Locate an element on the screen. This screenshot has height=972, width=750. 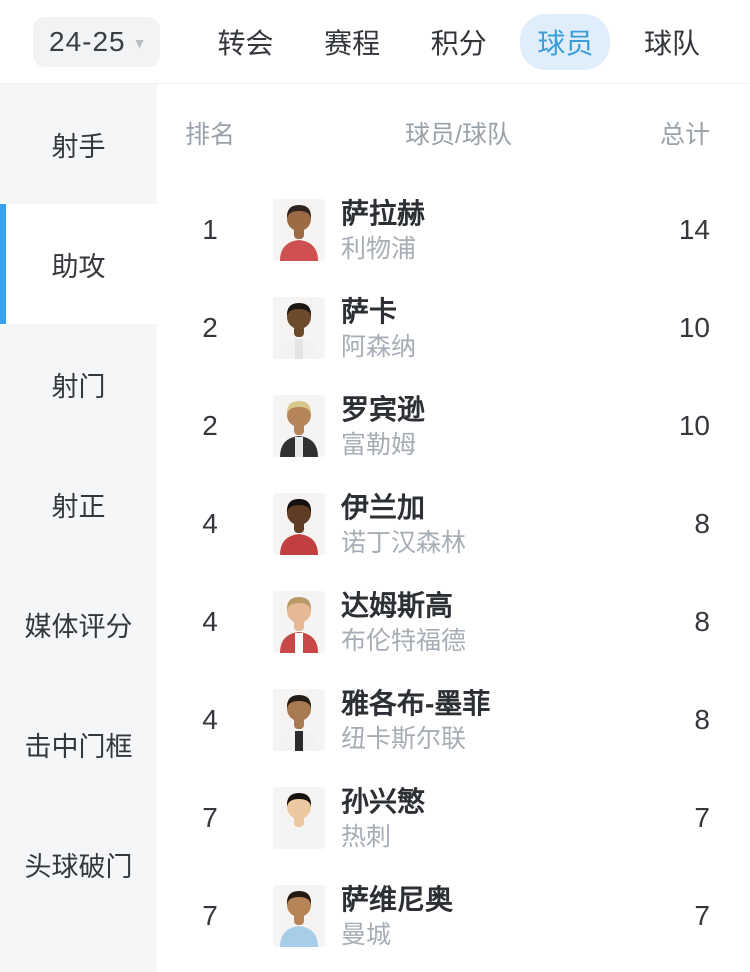
table-row: 4 雅各布-墨菲 纽卡斯尔联 8 is located at coordinates (453, 720).